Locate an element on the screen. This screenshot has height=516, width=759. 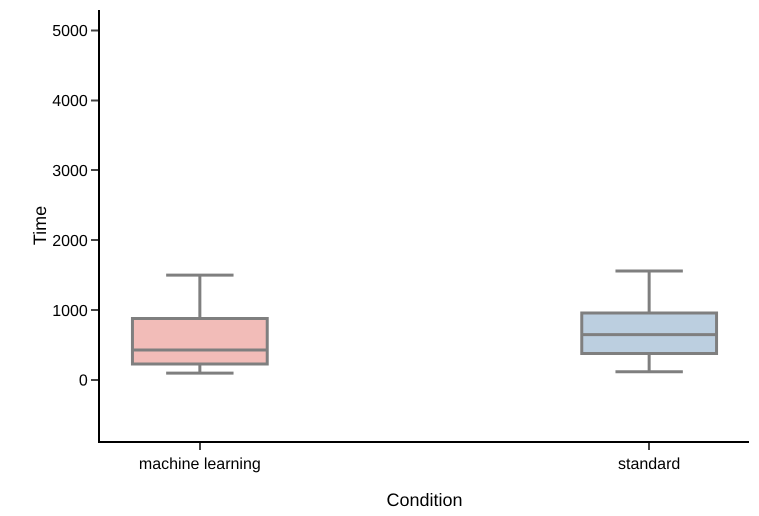
y-tick-label: 4000 is located at coordinates (70, 101).